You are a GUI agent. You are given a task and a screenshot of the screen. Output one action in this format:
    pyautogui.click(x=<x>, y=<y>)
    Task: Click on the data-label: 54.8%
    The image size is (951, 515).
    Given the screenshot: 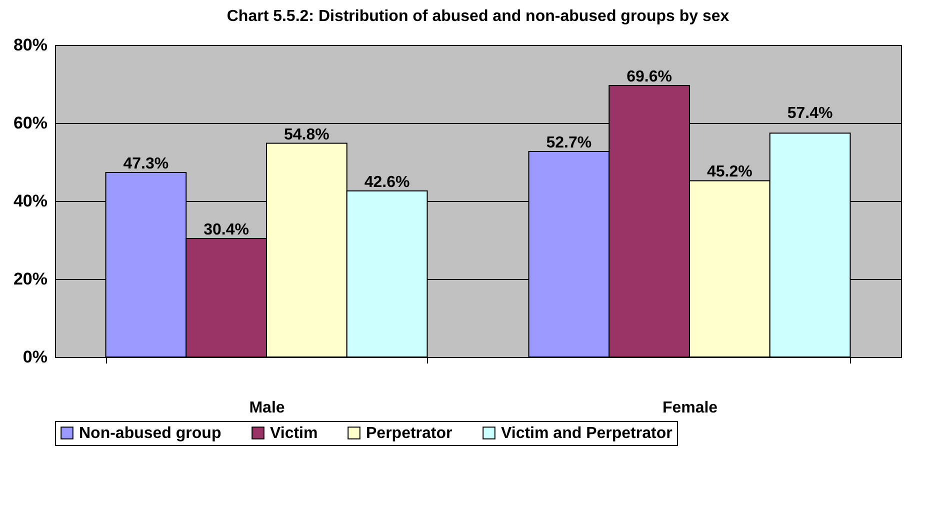 What is the action you would take?
    pyautogui.click(x=307, y=135)
    